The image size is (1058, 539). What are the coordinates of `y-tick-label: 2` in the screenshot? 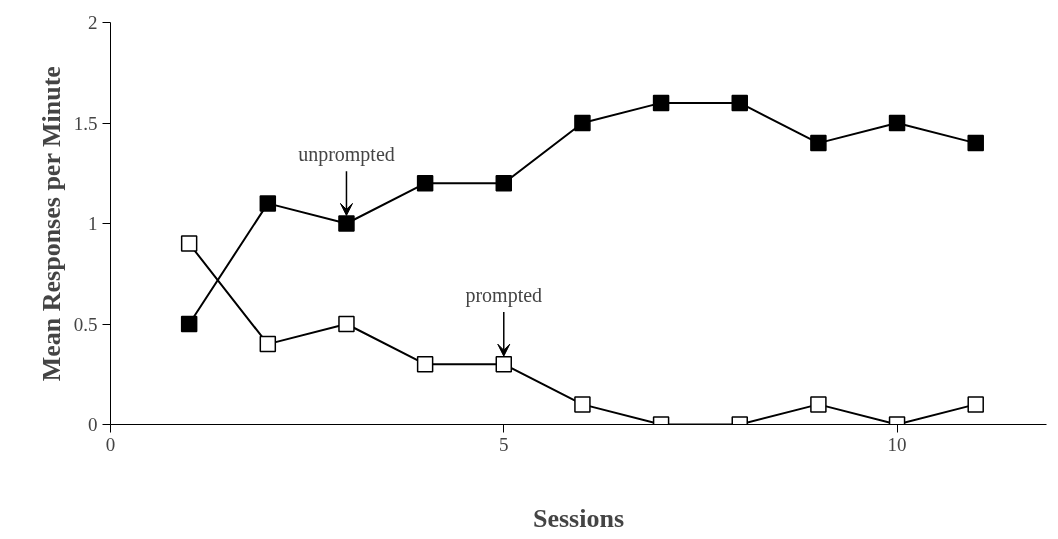 It's located at (93, 22).